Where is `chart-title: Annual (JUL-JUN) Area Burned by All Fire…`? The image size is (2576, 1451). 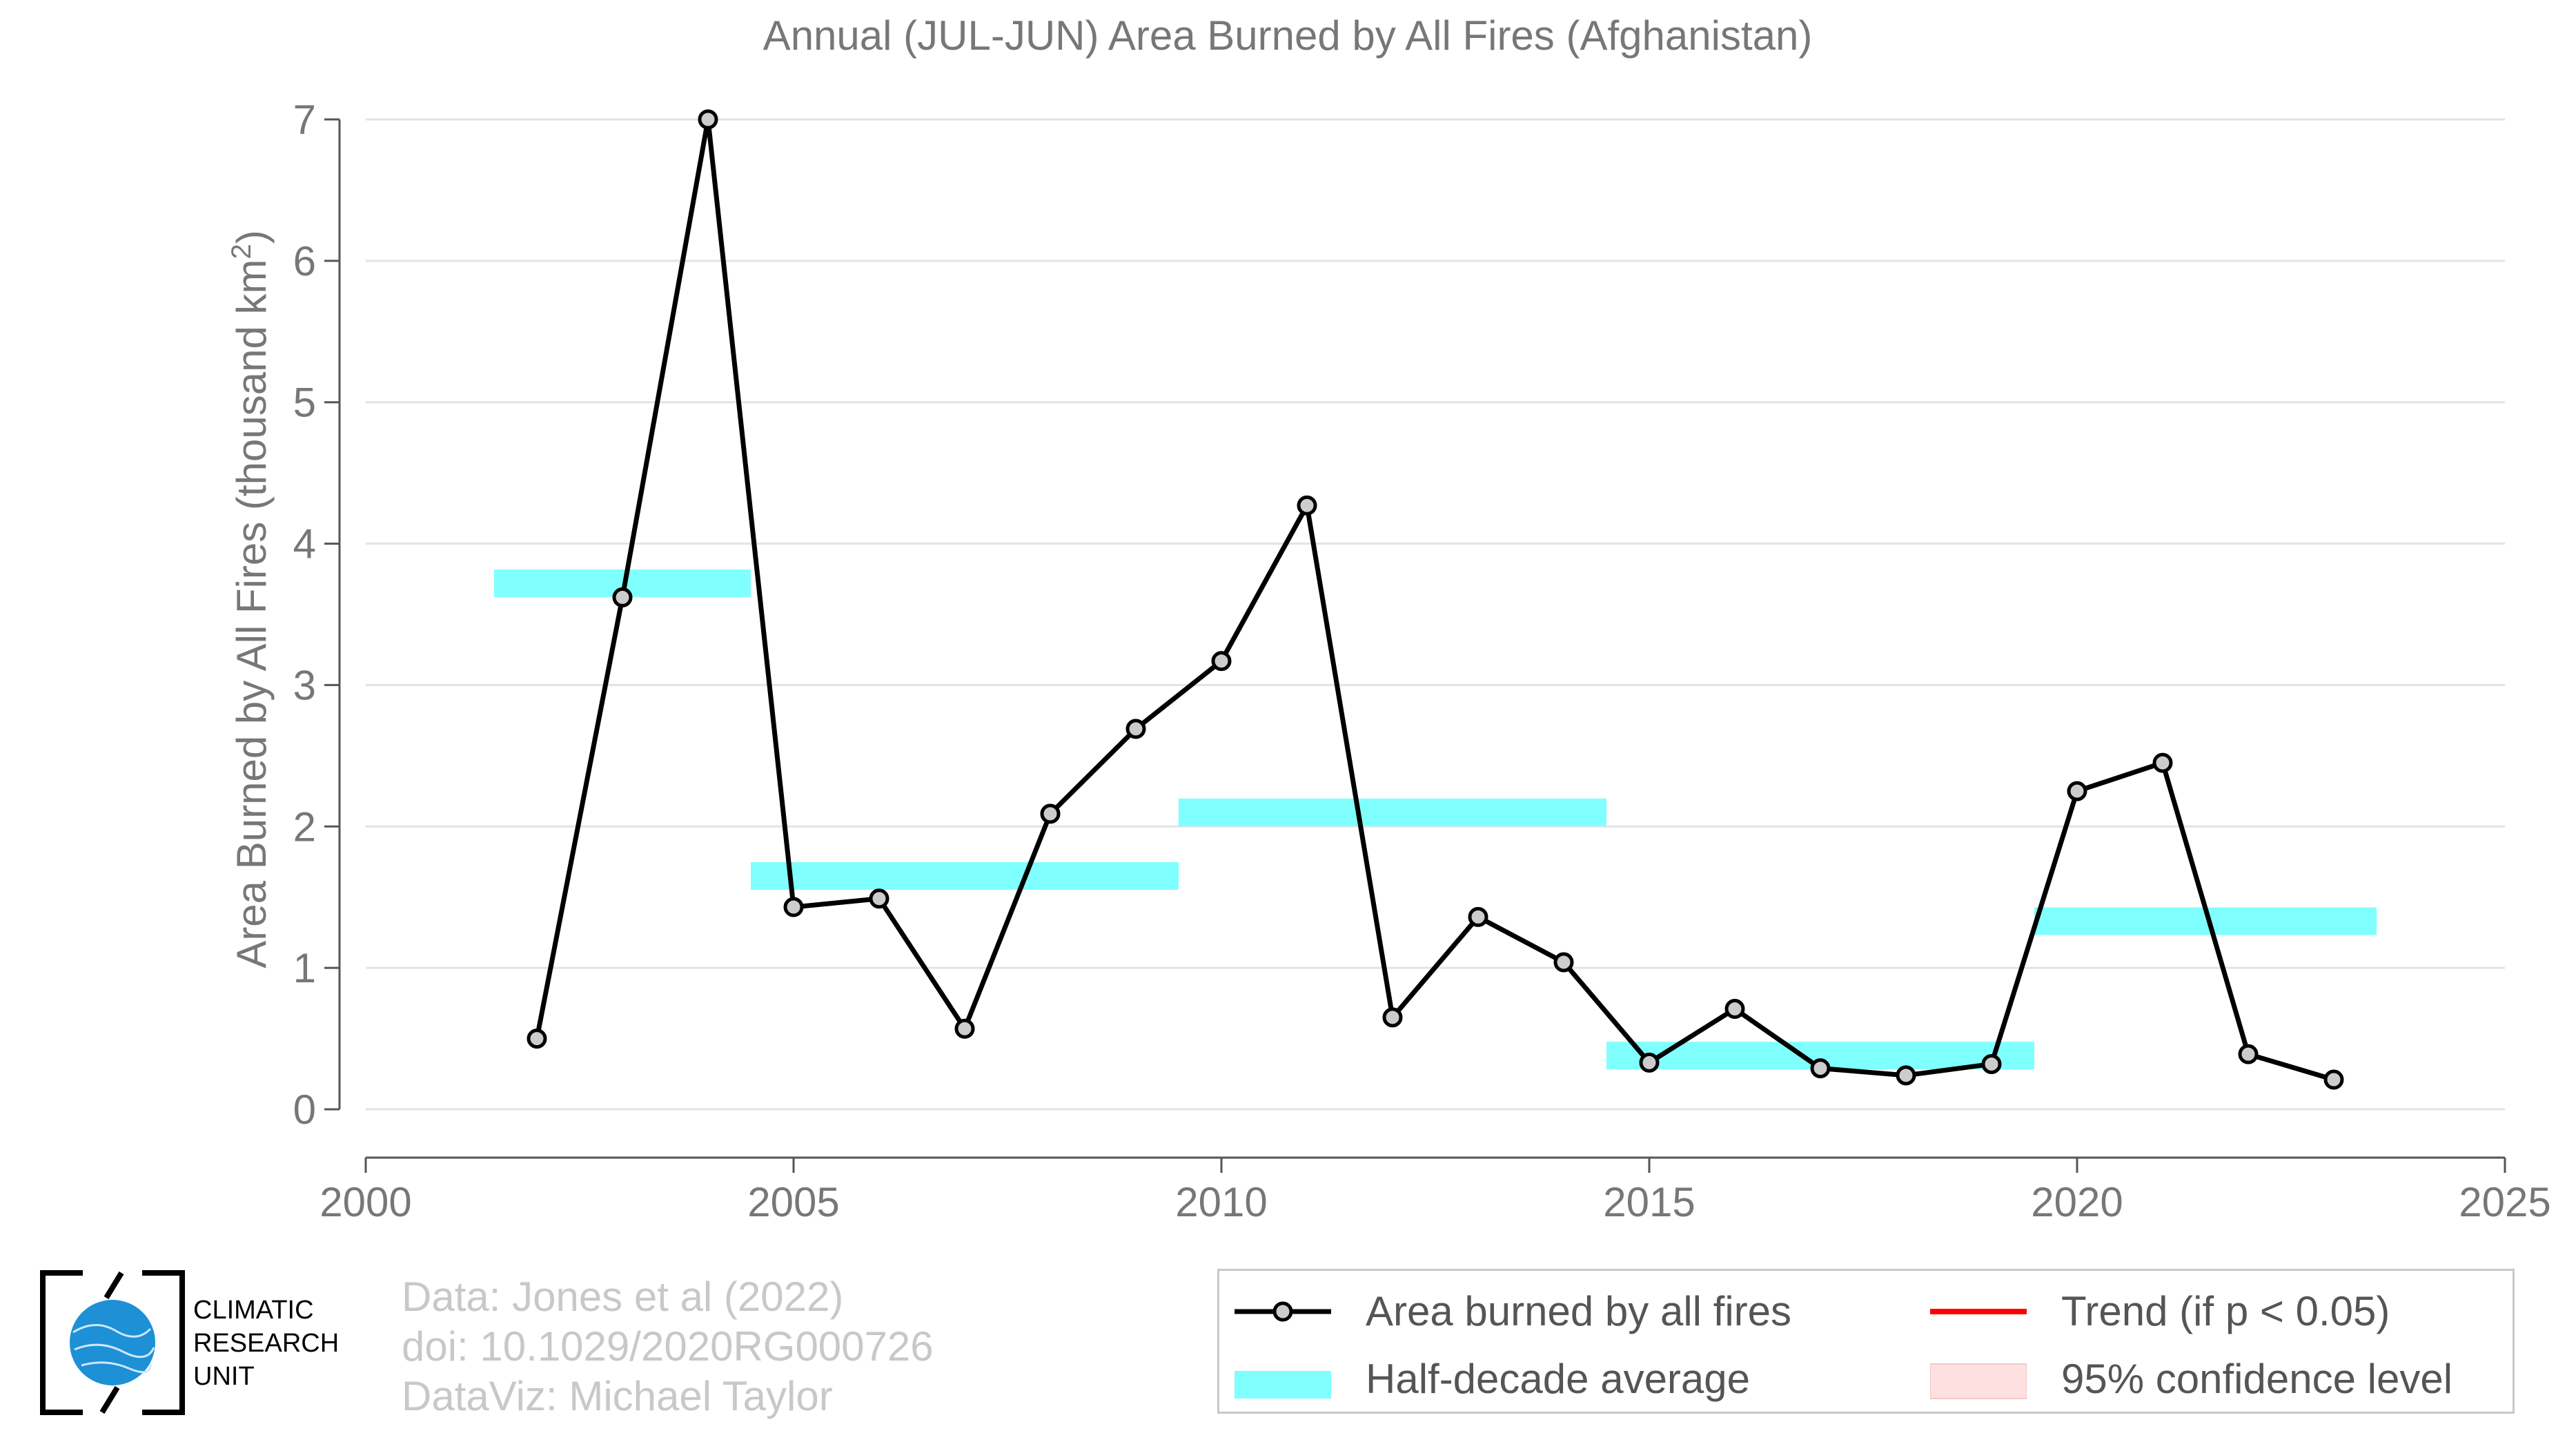
chart-title: Annual (JUL-JUN) Area Burned by All Fire… is located at coordinates (1288, 35).